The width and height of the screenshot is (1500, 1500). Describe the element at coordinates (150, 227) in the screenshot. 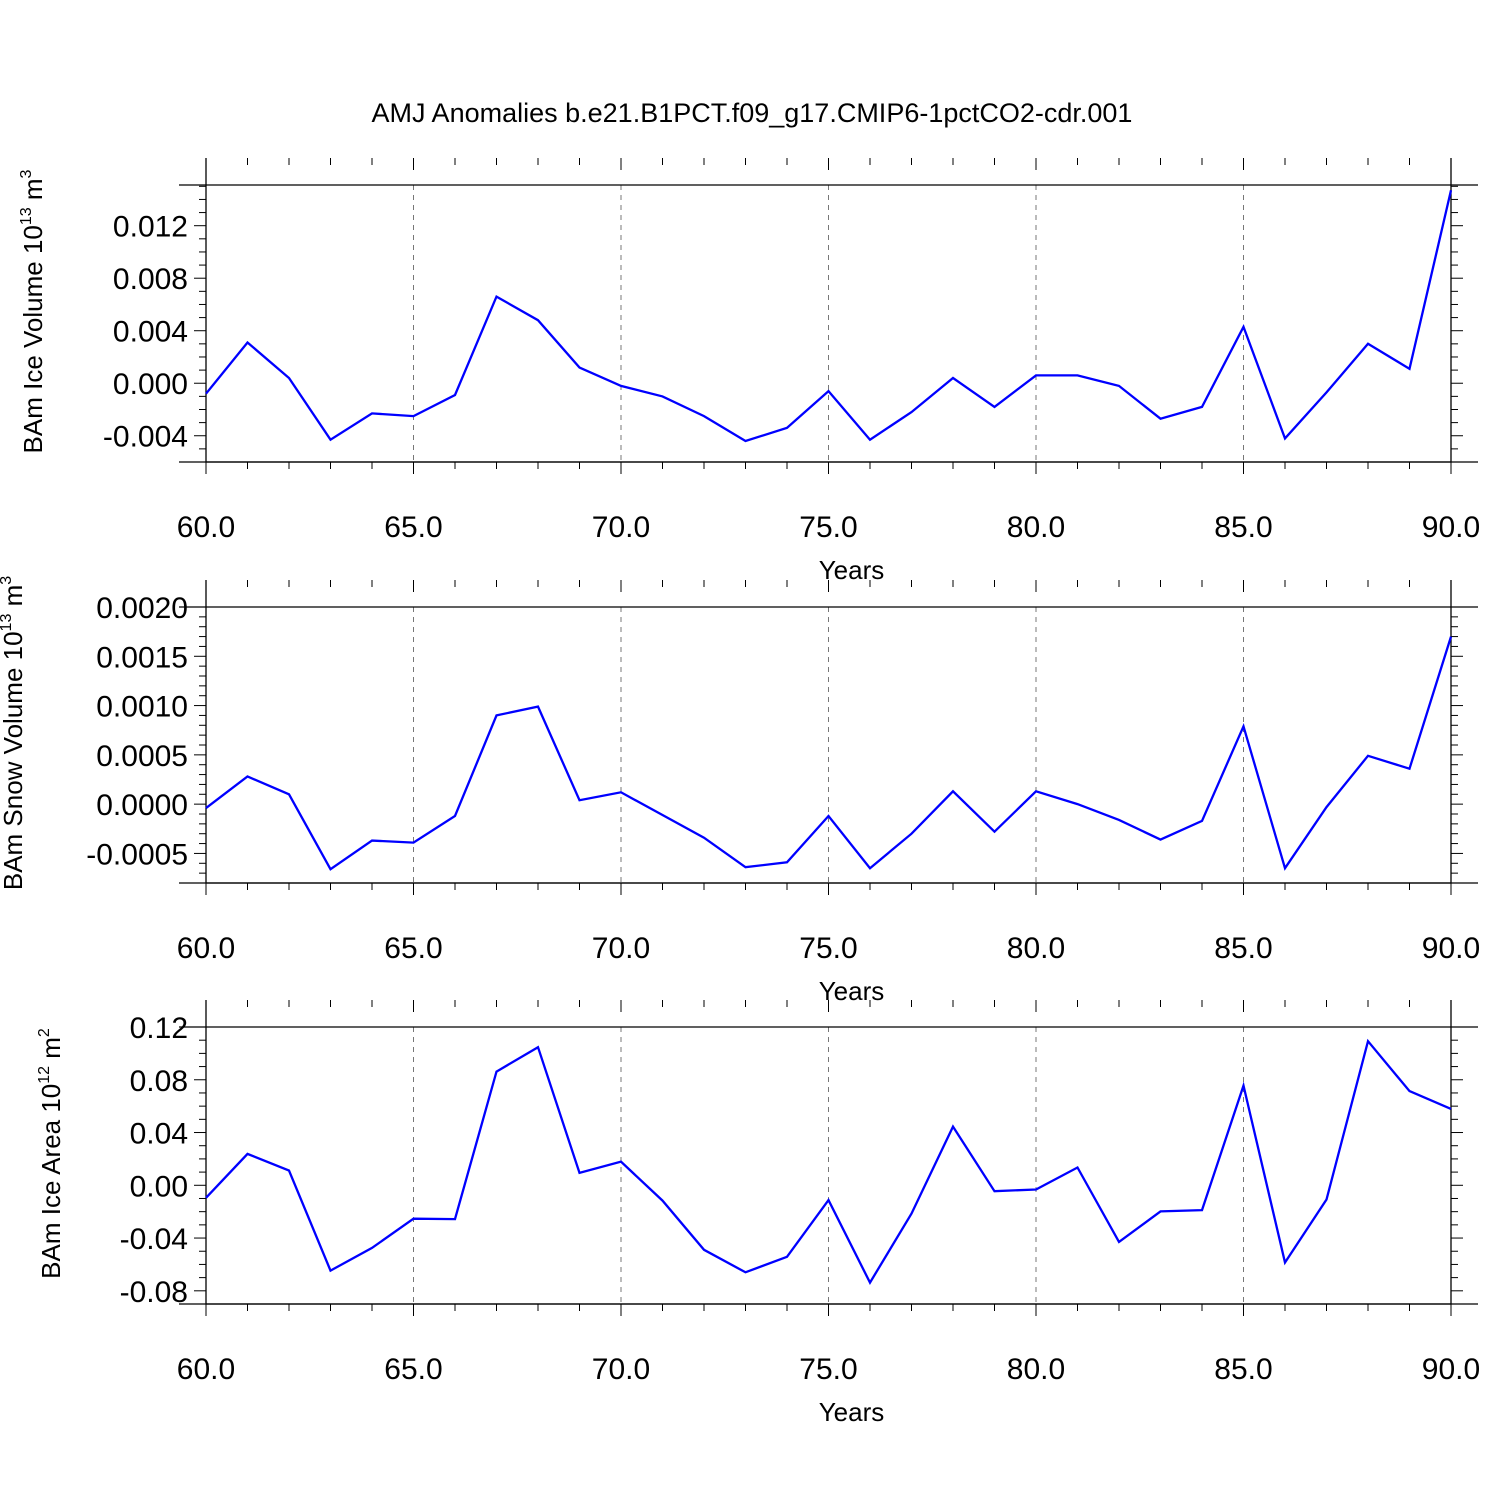

I see `y-tick-label: 0.012` at that location.